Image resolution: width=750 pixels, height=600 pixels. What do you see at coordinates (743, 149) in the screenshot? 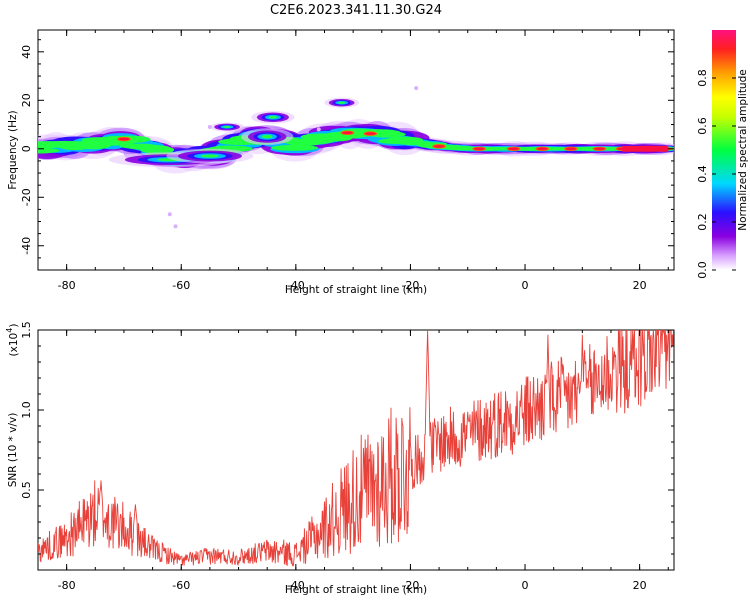
I see `colorbar-label: Normalized spectral amplitude` at bounding box center [743, 149].